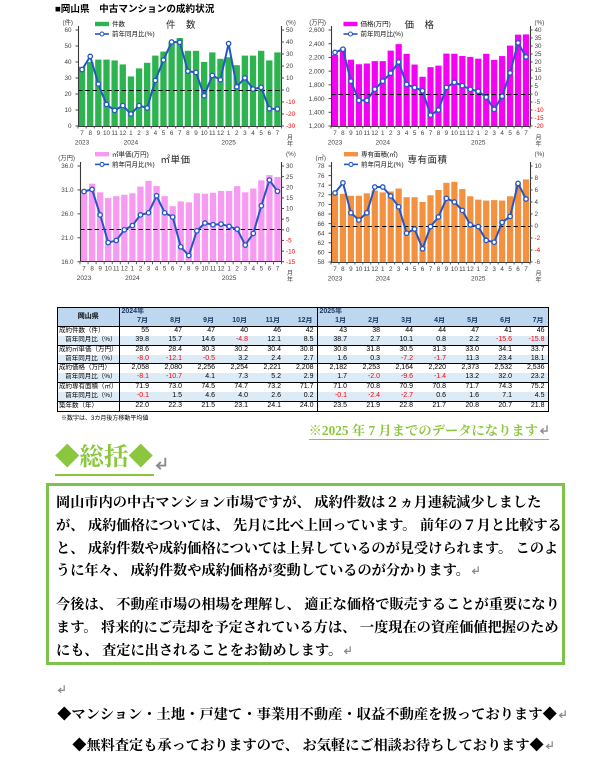 The height and width of the screenshot is (762, 612). I want to click on svg-text: (万円), so click(66, 158).